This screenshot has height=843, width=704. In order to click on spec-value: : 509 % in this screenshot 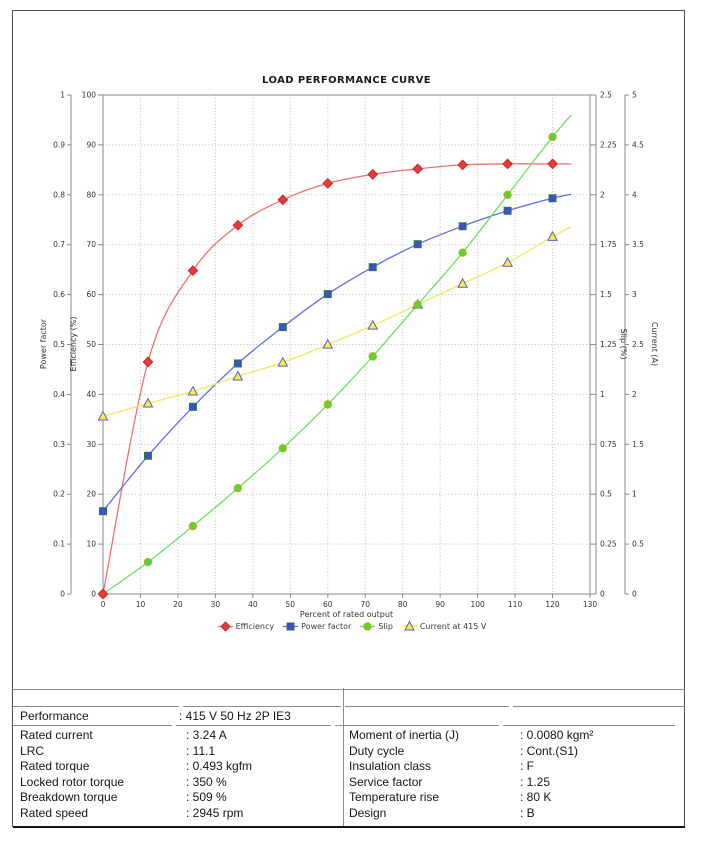, I will do `click(206, 797)`.